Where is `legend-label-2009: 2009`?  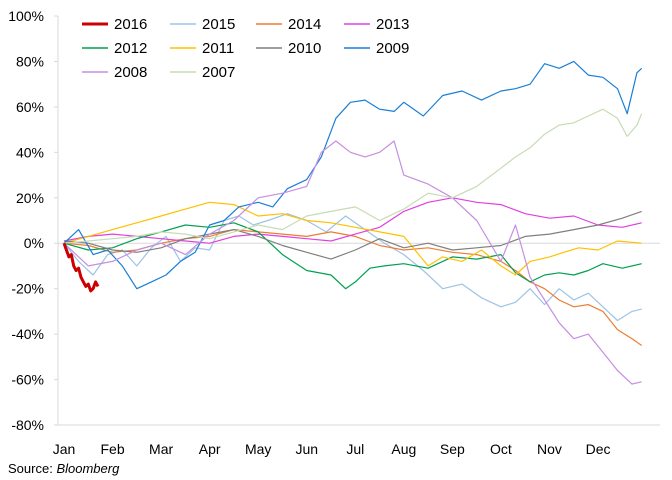
legend-label-2009: 2009 is located at coordinates (392, 48).